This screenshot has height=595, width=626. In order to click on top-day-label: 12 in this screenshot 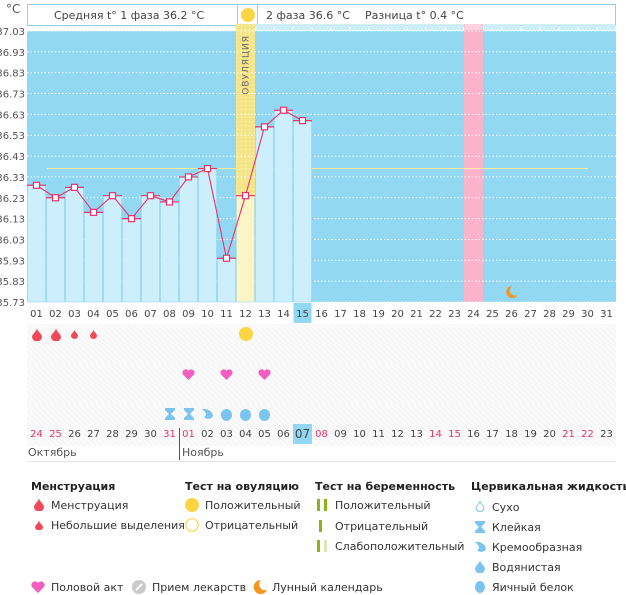, I will do `click(473, 25)`.